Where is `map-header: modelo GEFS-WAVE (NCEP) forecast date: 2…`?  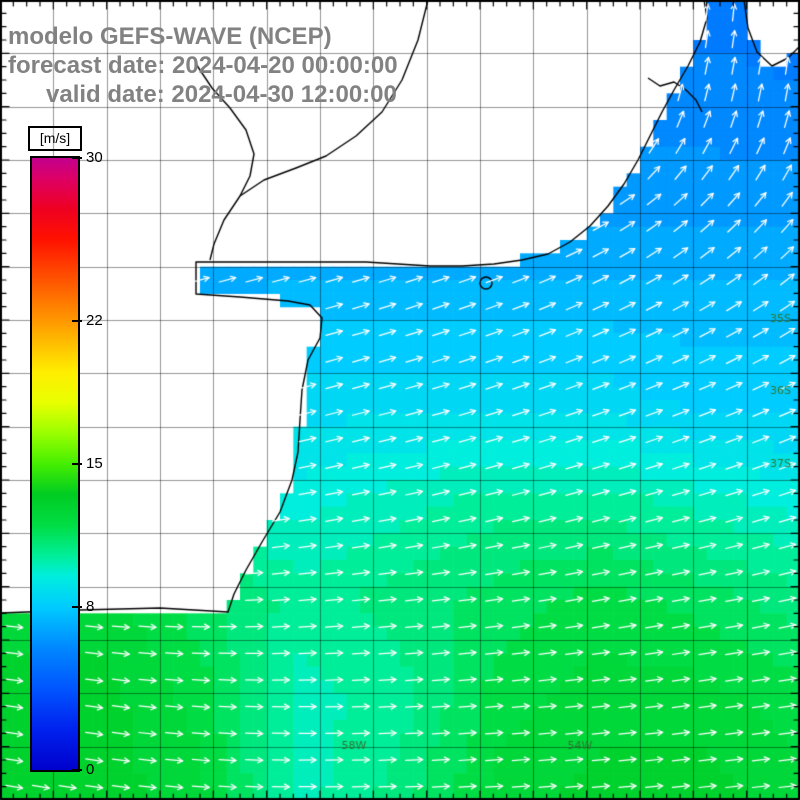
map-header: modelo GEFS-WAVE (NCEP) forecast date: 2… is located at coordinates (203, 65).